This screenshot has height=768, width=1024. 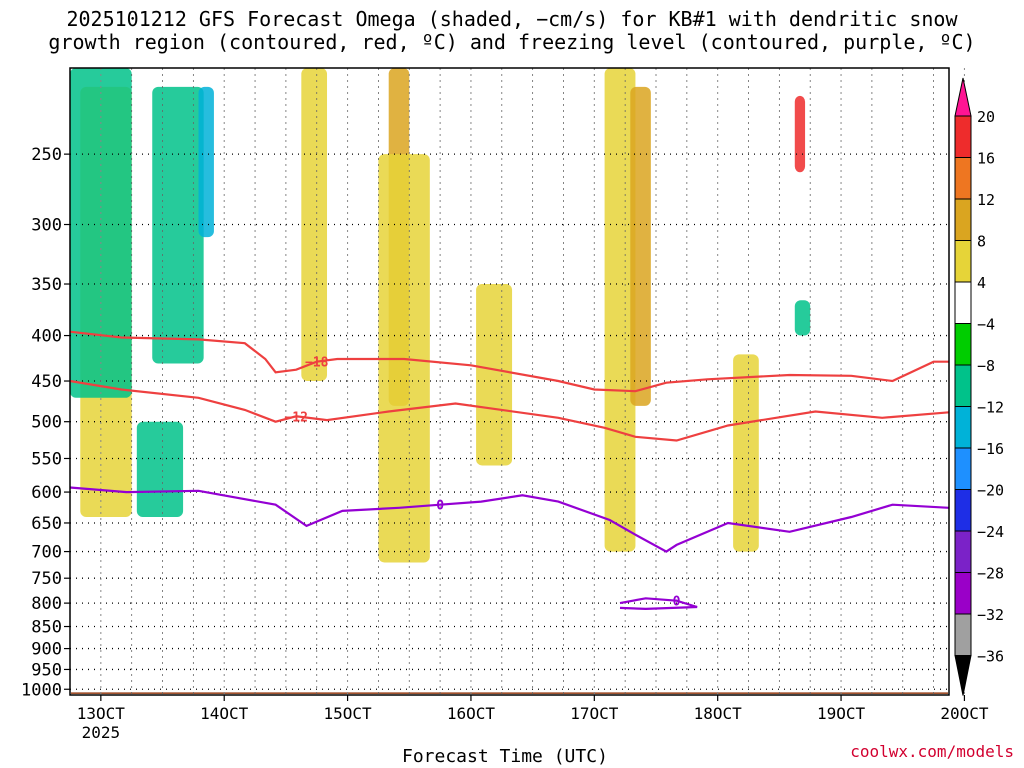 What do you see at coordinates (718, 713) in the screenshot?
I see `x-tick-label-18OCT: 18OCT` at bounding box center [718, 713].